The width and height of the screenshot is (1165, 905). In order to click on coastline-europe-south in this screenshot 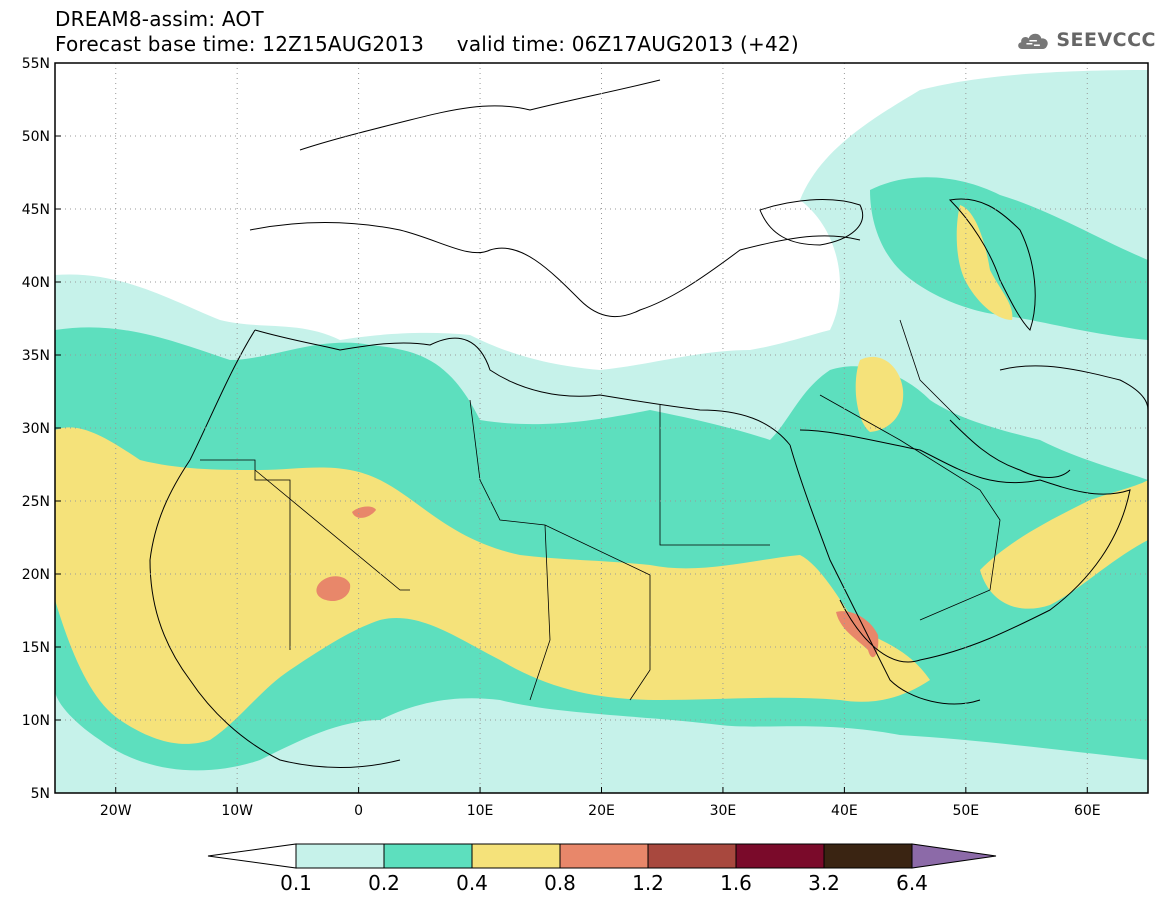, I will do `click(555, 270)`.